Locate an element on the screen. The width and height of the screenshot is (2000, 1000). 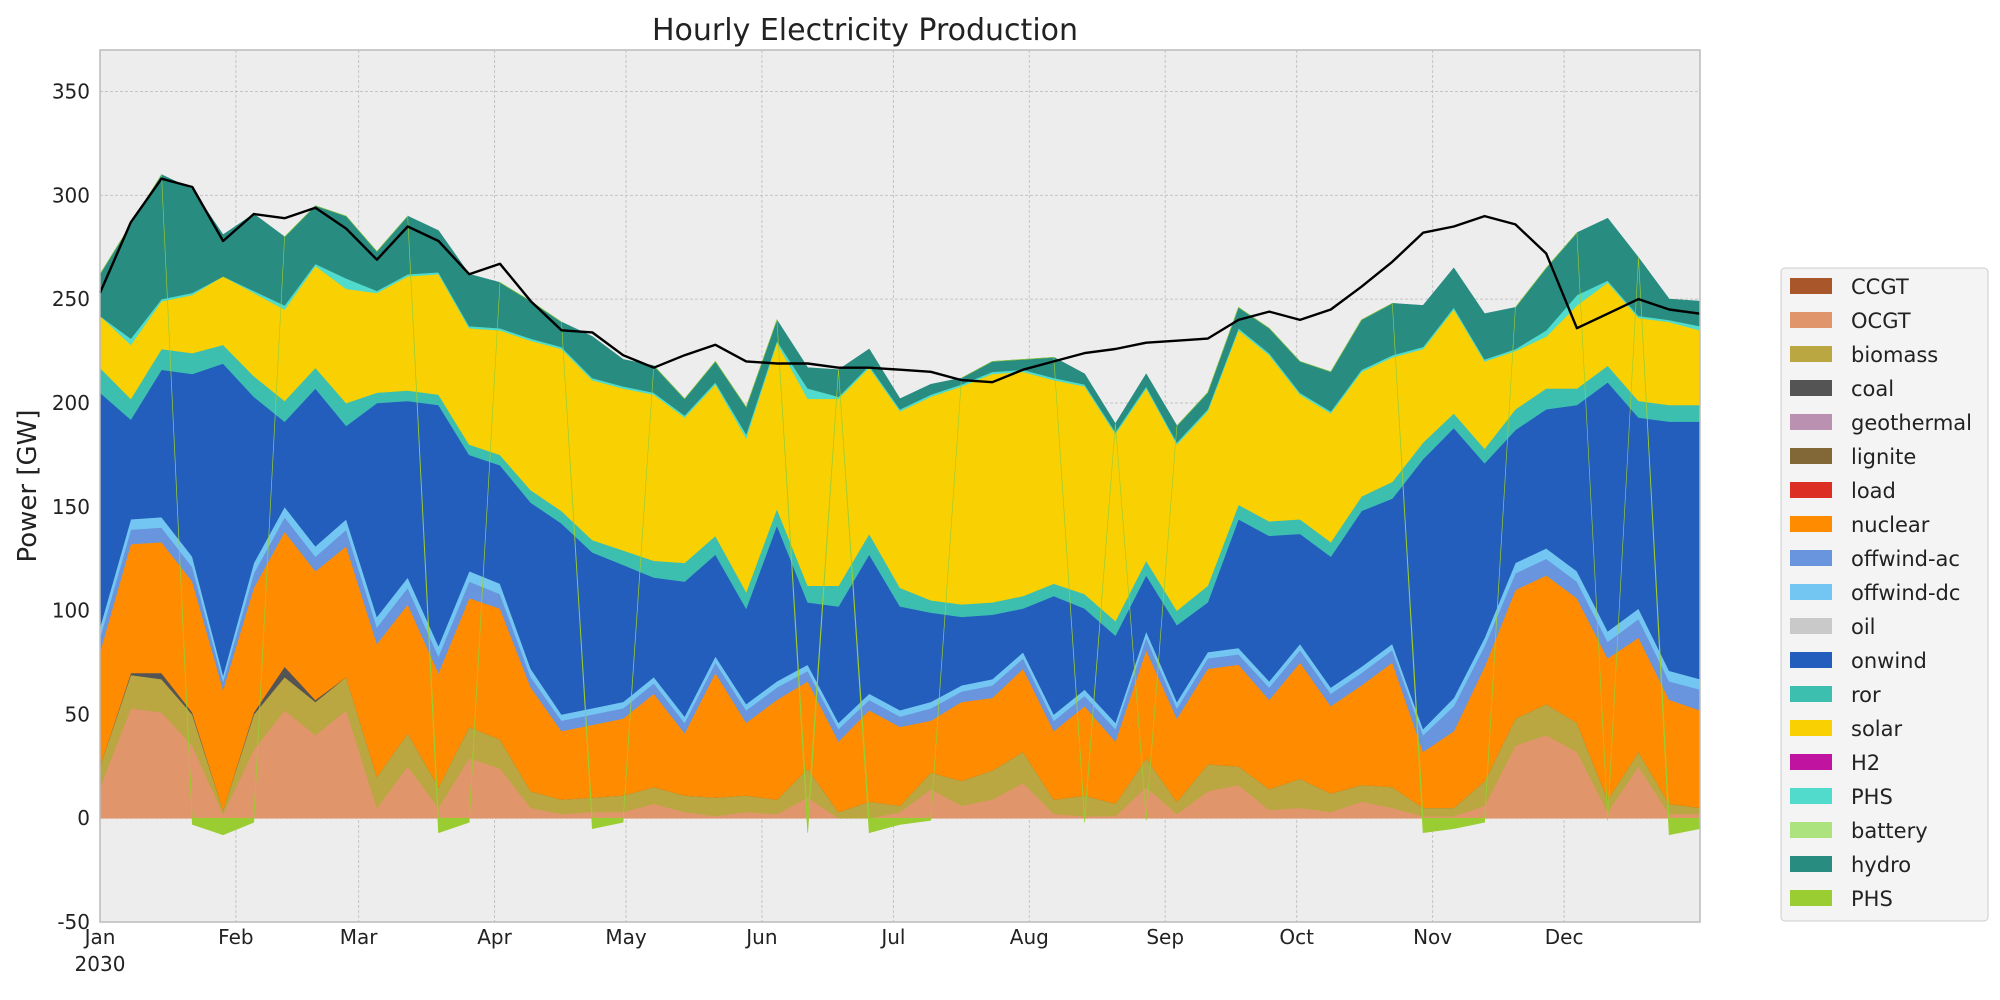
legend-label: offwind-dc is located at coordinates (1905, 593).